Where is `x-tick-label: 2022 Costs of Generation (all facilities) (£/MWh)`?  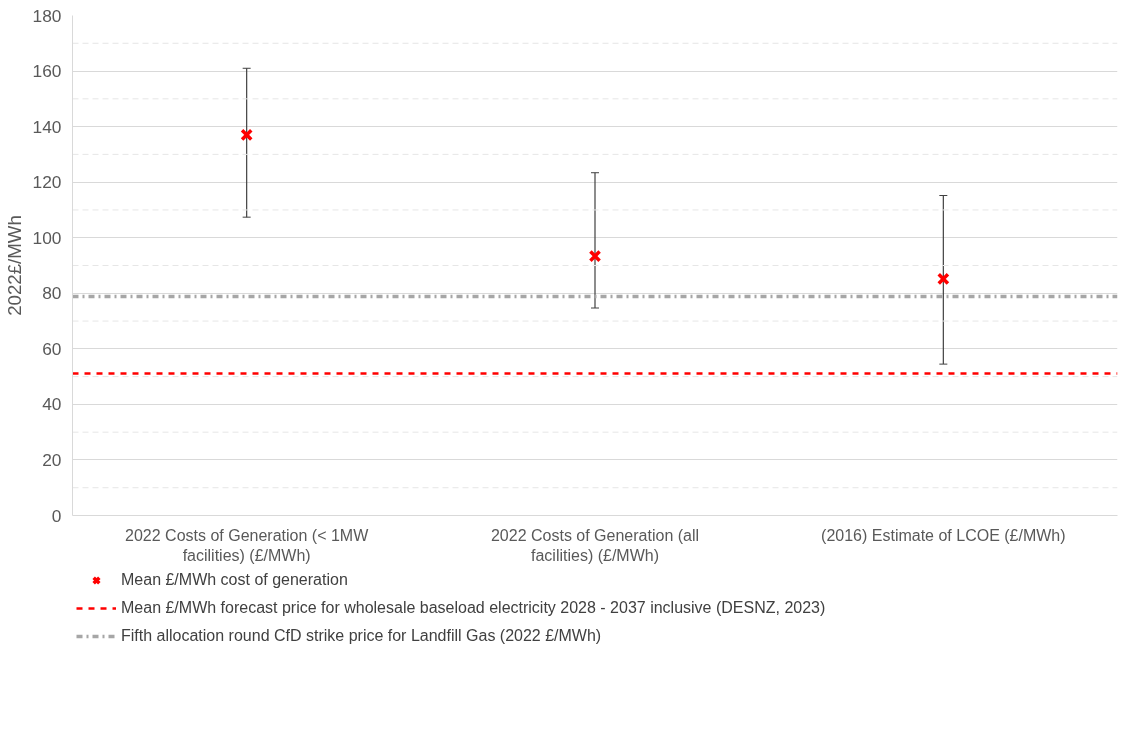 x-tick-label: 2022 Costs of Generation (all facilities) (£/MWh) is located at coordinates (595, 545).